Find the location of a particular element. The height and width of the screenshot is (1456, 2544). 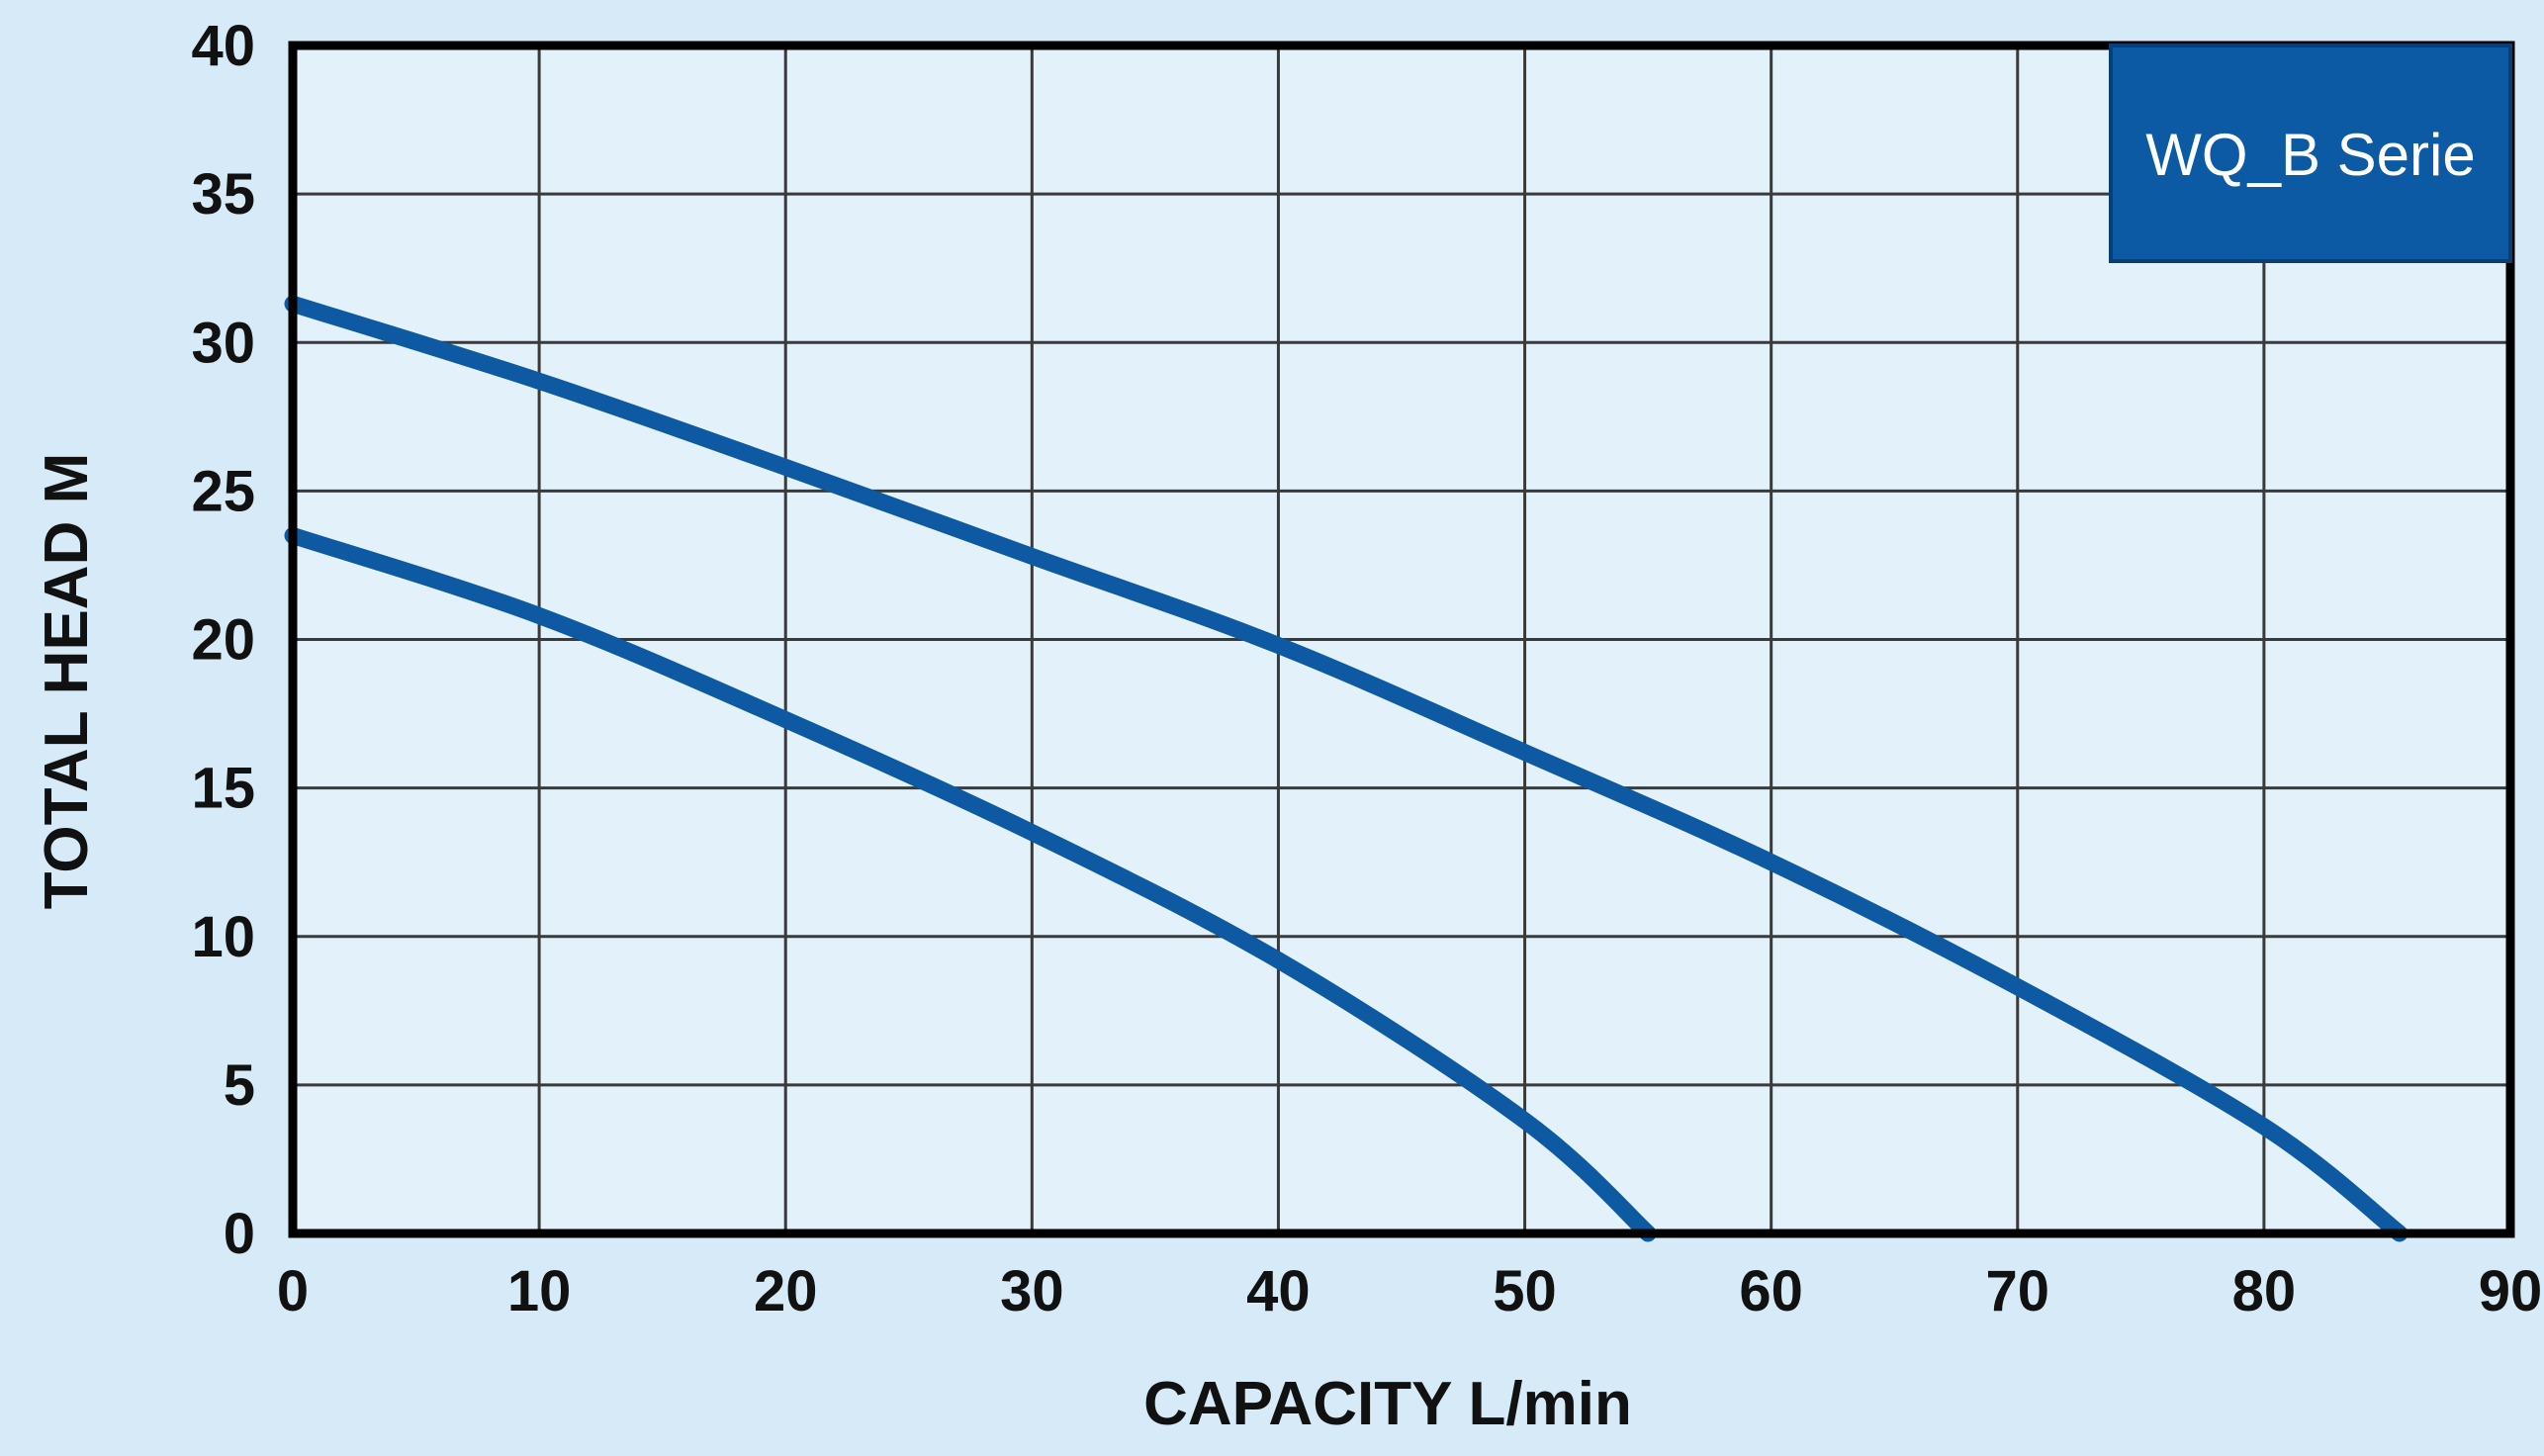

y-tick-label: 35 is located at coordinates (223, 194).